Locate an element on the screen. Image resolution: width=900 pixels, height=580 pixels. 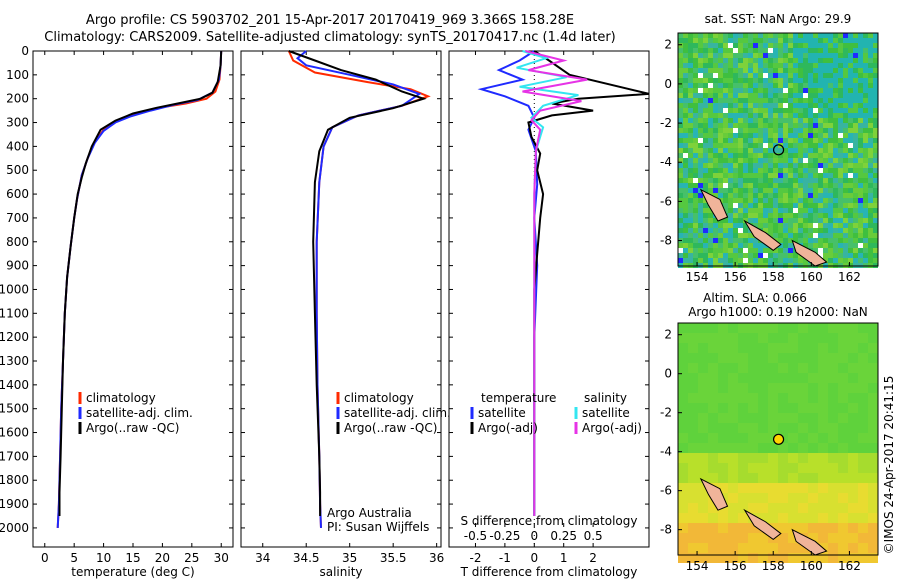
island is located at coordinates (809, 542).